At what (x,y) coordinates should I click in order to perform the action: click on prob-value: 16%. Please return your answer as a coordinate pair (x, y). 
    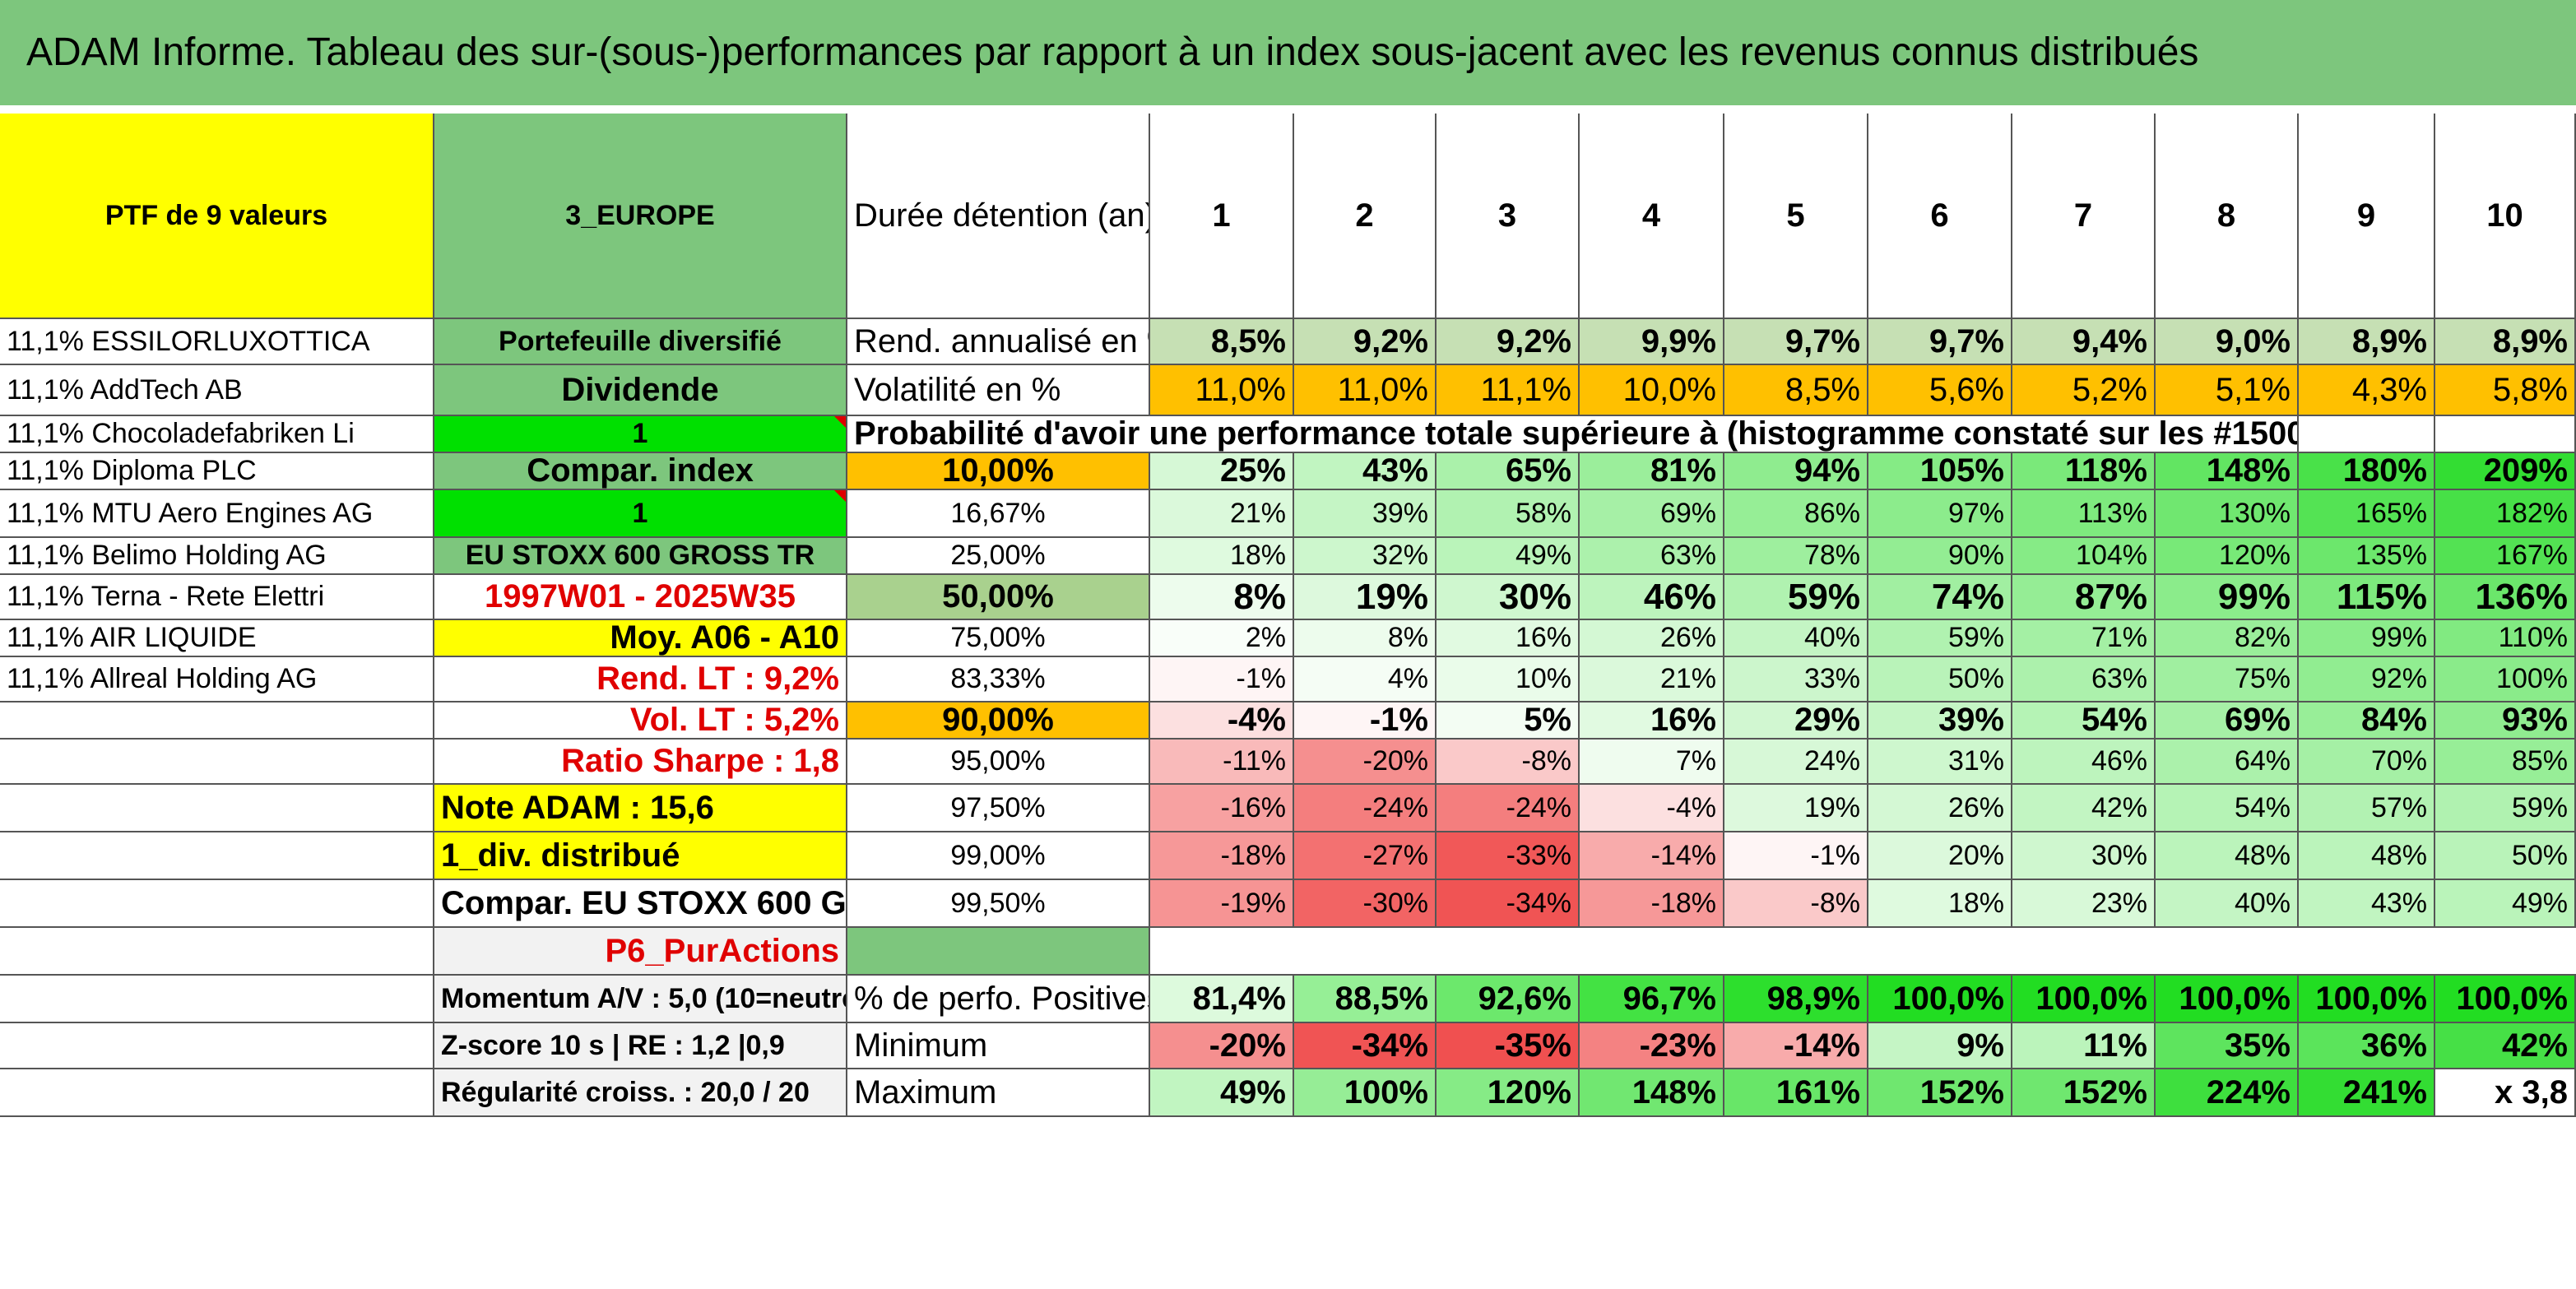
    Looking at the image, I should click on (1652, 721).